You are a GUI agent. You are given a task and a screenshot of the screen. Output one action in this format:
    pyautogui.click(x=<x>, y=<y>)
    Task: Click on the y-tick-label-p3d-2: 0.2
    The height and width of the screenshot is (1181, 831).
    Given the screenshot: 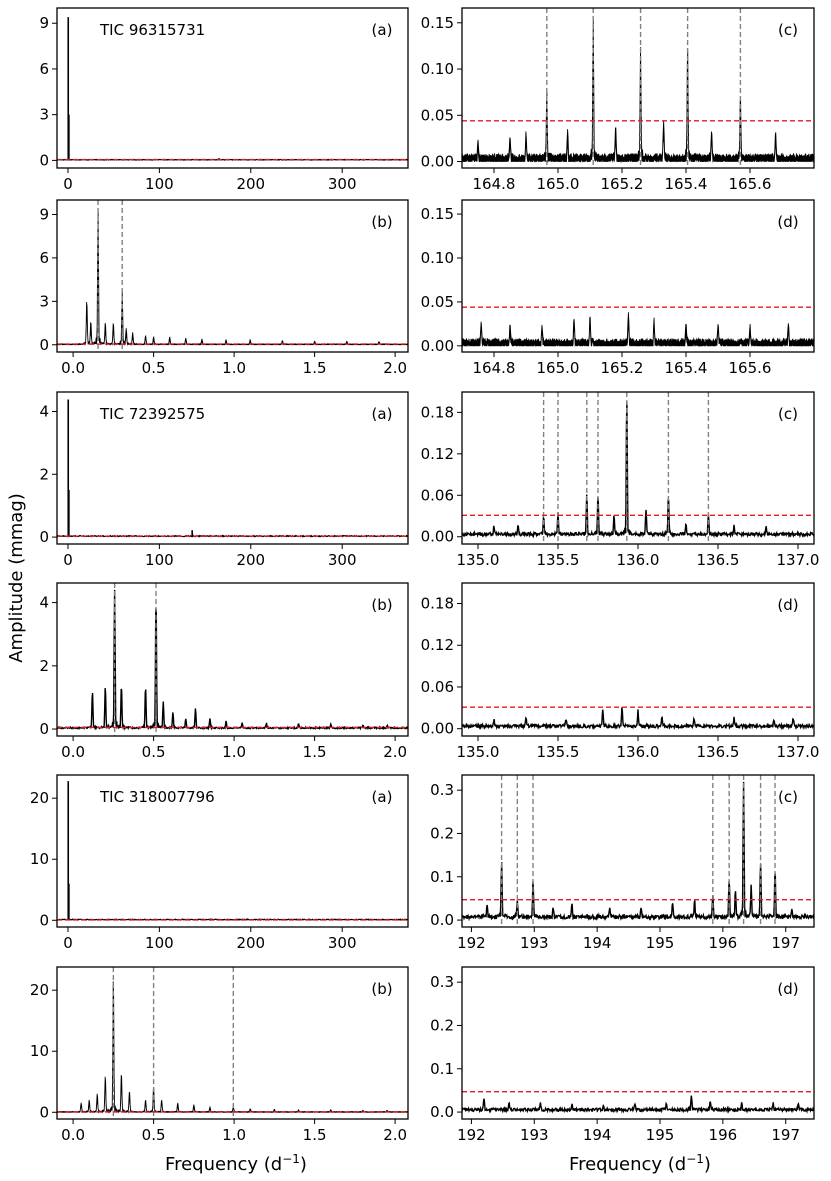 What is the action you would take?
    pyautogui.click(x=442, y=1025)
    